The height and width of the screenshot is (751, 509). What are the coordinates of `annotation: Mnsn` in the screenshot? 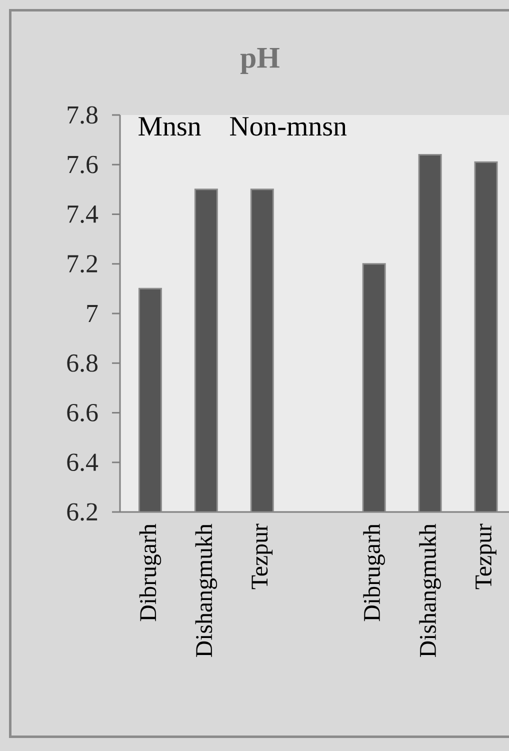 It's located at (169, 126).